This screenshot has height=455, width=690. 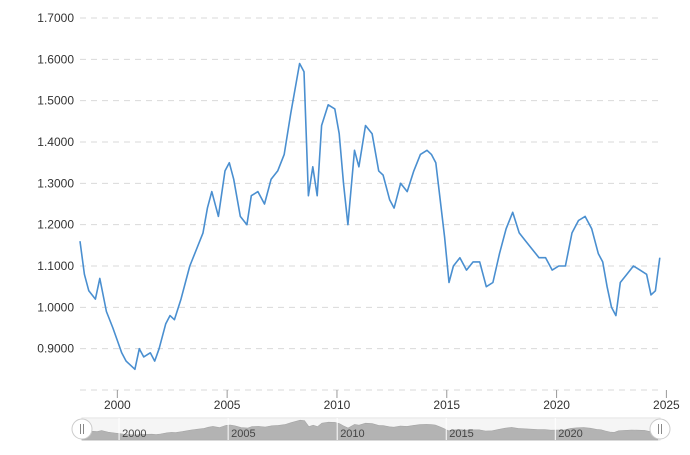 I want to click on y-tick-label: 1.6000, so click(x=55, y=59).